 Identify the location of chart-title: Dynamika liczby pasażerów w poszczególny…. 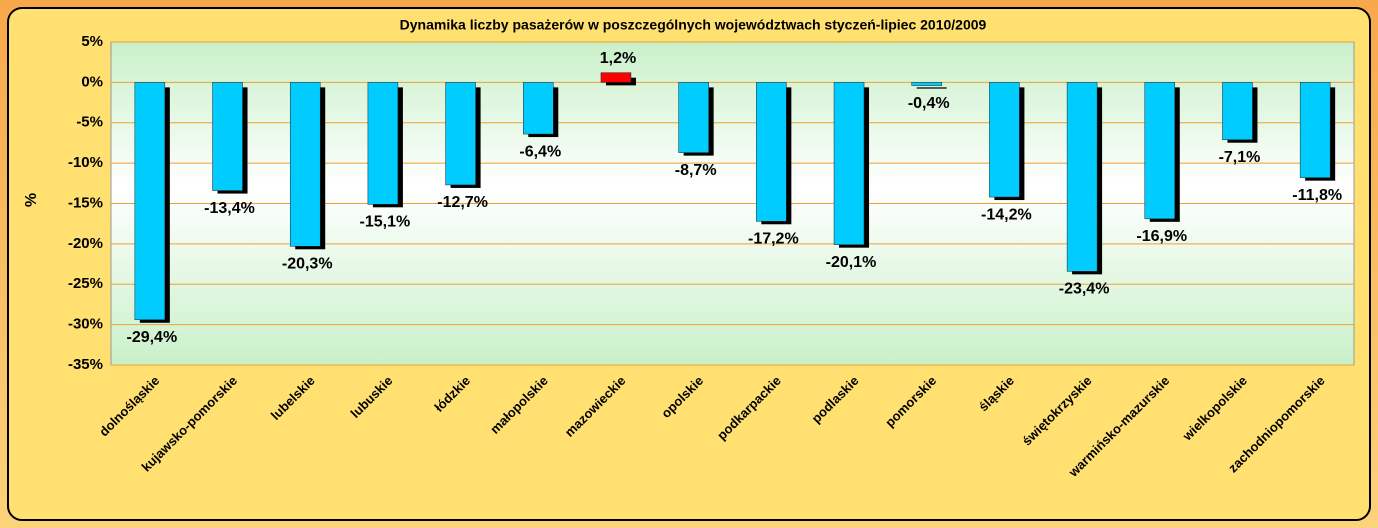
(693, 25).